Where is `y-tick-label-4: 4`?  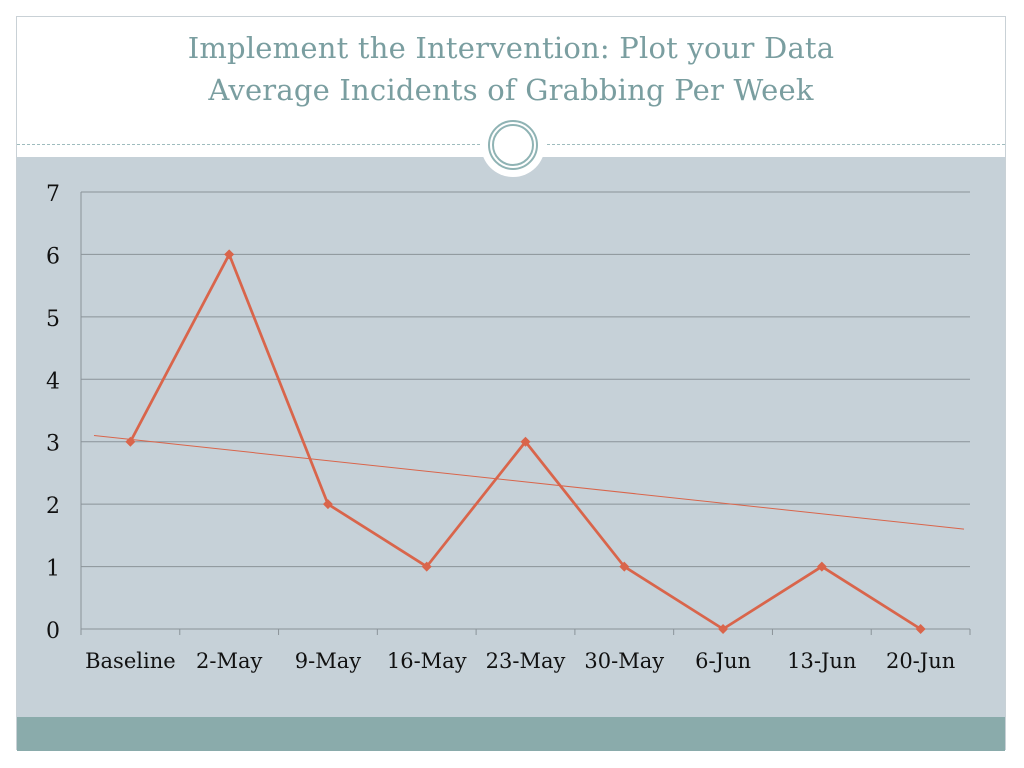 y-tick-label-4: 4 is located at coordinates (53, 381).